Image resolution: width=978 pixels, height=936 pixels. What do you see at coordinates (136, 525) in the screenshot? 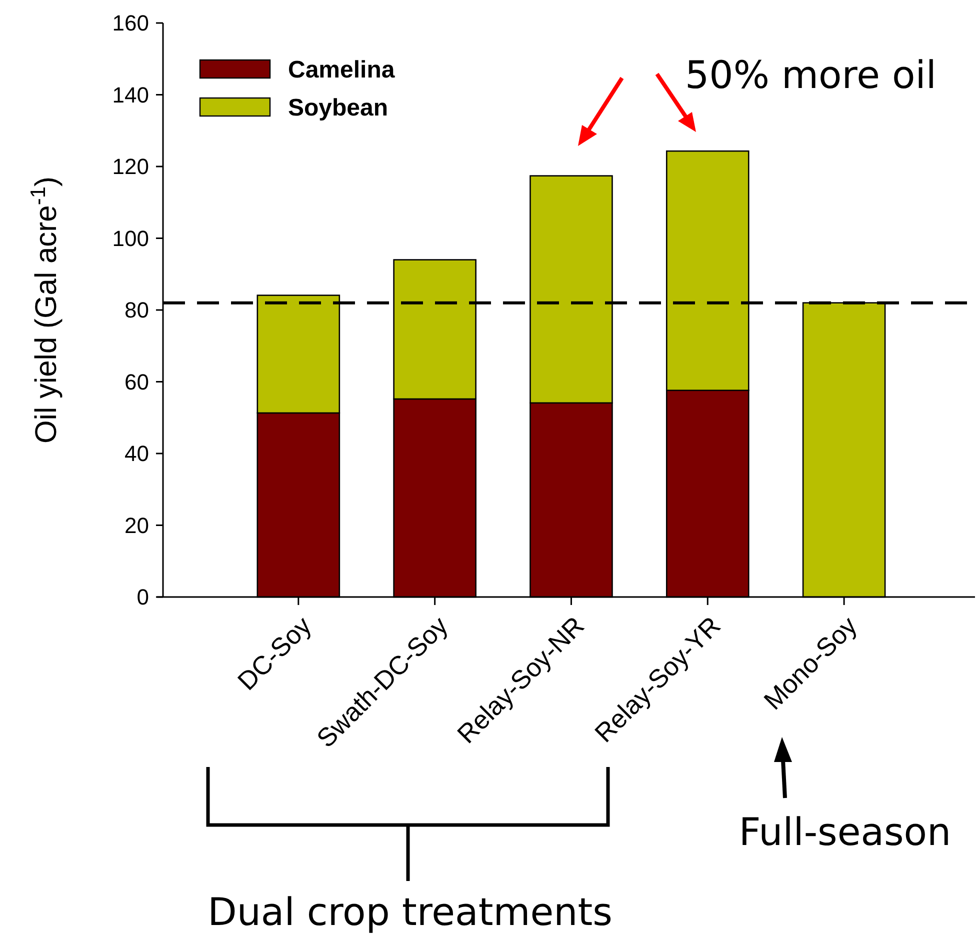
I see `y-tick-label: 20` at bounding box center [136, 525].